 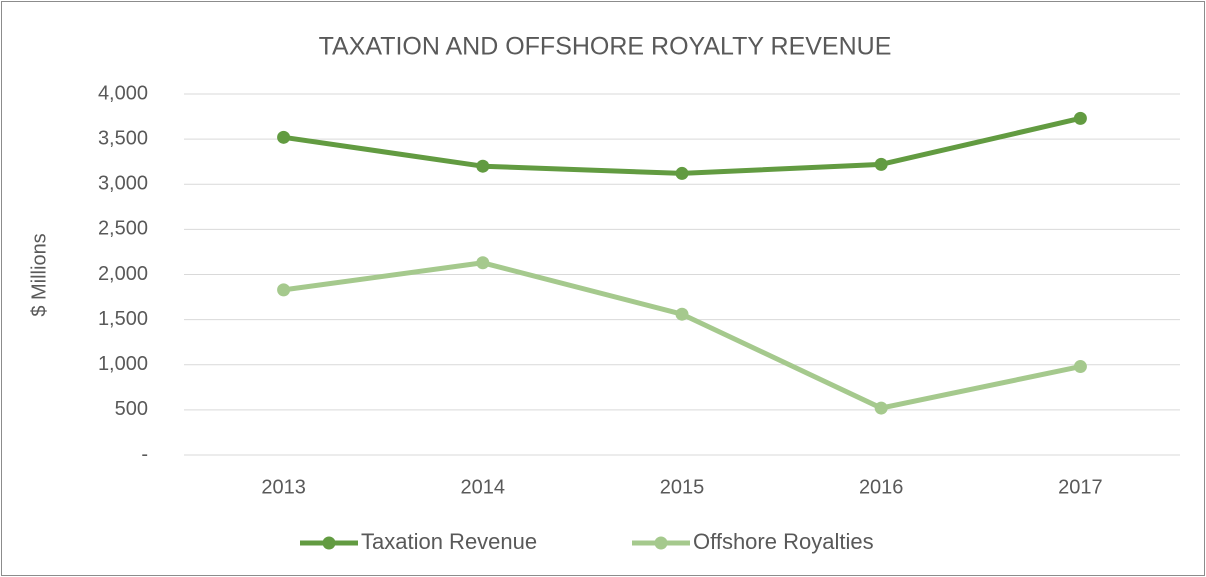 What do you see at coordinates (123, 274) in the screenshot?
I see `y-tick-label: 2,000` at bounding box center [123, 274].